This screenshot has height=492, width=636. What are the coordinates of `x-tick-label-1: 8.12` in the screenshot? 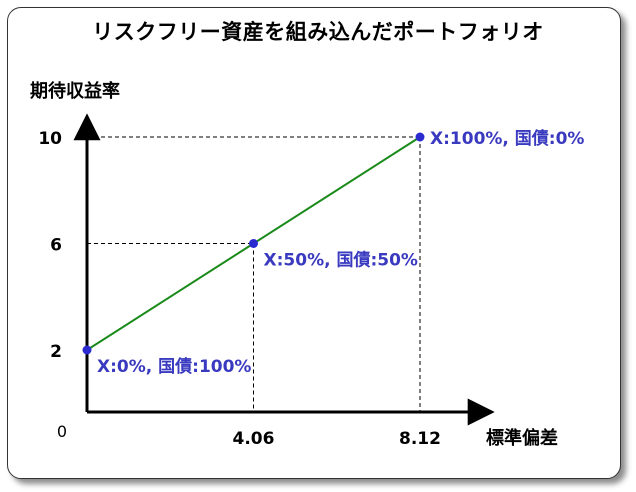 It's located at (420, 439).